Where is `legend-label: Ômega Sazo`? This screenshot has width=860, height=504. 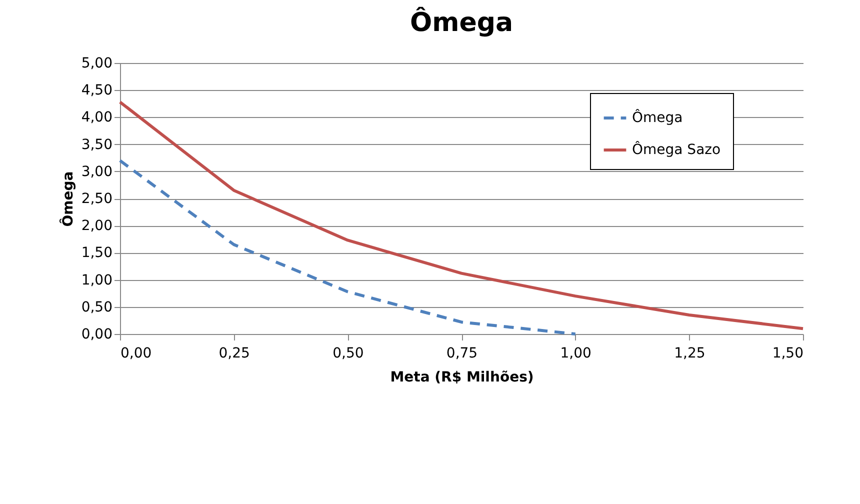
legend-label: Ômega Sazo is located at coordinates (676, 149).